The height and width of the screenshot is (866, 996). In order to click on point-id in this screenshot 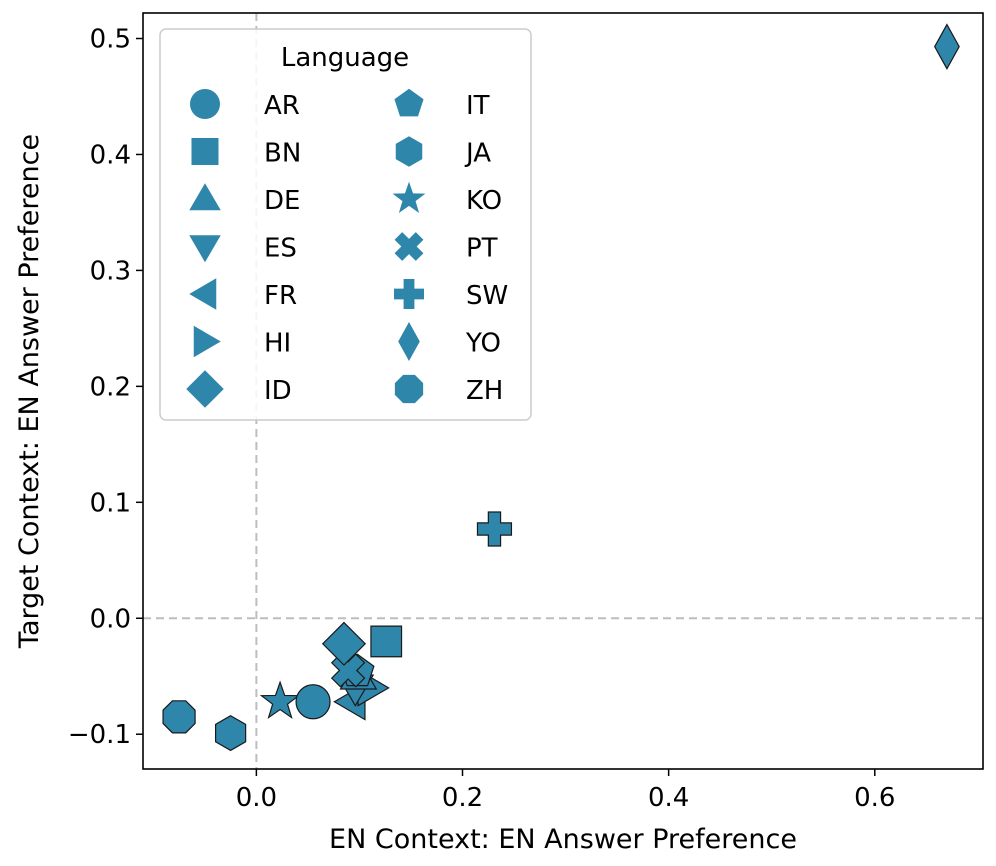, I will do `click(344, 643)`.